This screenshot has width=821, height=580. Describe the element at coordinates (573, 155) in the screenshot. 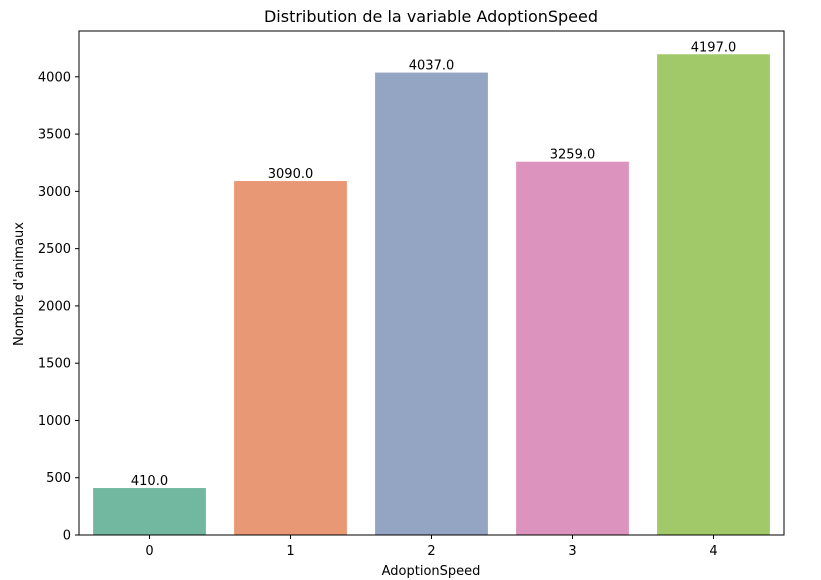

I see `bar-value-label-3: 3259.0` at that location.